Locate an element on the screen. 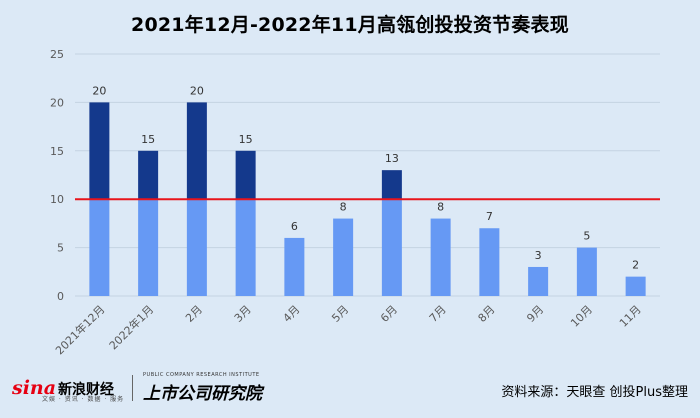 Image resolution: width=700 pixels, height=418 pixels. sina-logo-wordmark: sina is located at coordinates (34, 388).